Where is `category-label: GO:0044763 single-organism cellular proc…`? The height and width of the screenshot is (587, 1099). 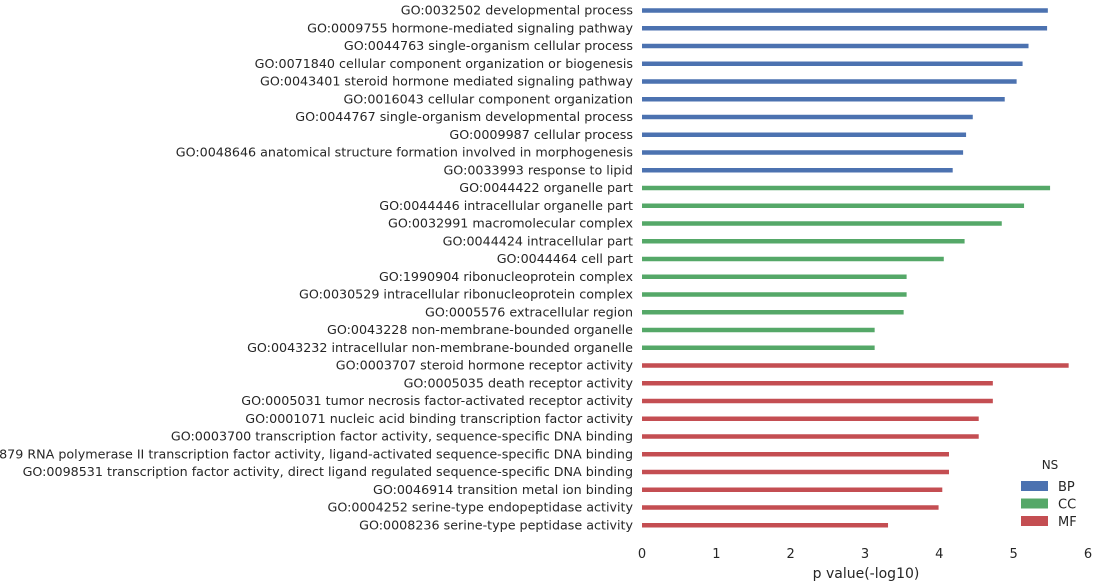
category-label: GO:0044763 single-organism cellular proc… is located at coordinates (488, 45).